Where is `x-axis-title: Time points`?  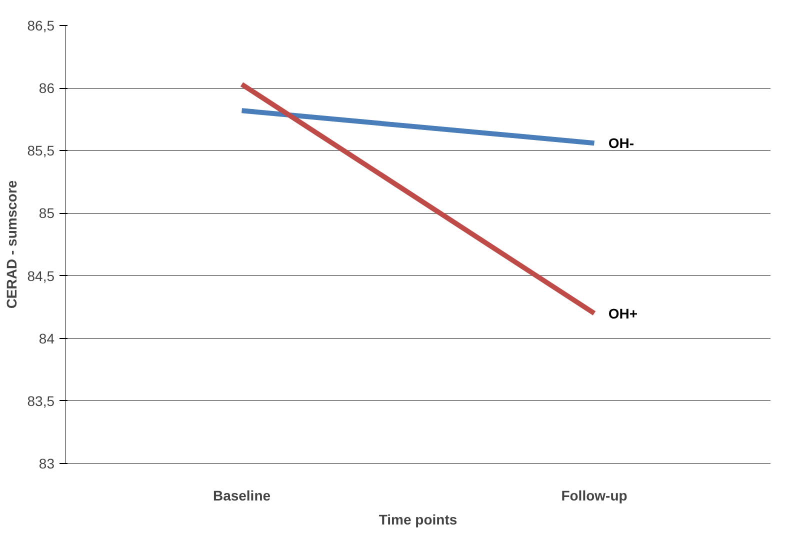 x-axis-title: Time points is located at coordinates (418, 520).